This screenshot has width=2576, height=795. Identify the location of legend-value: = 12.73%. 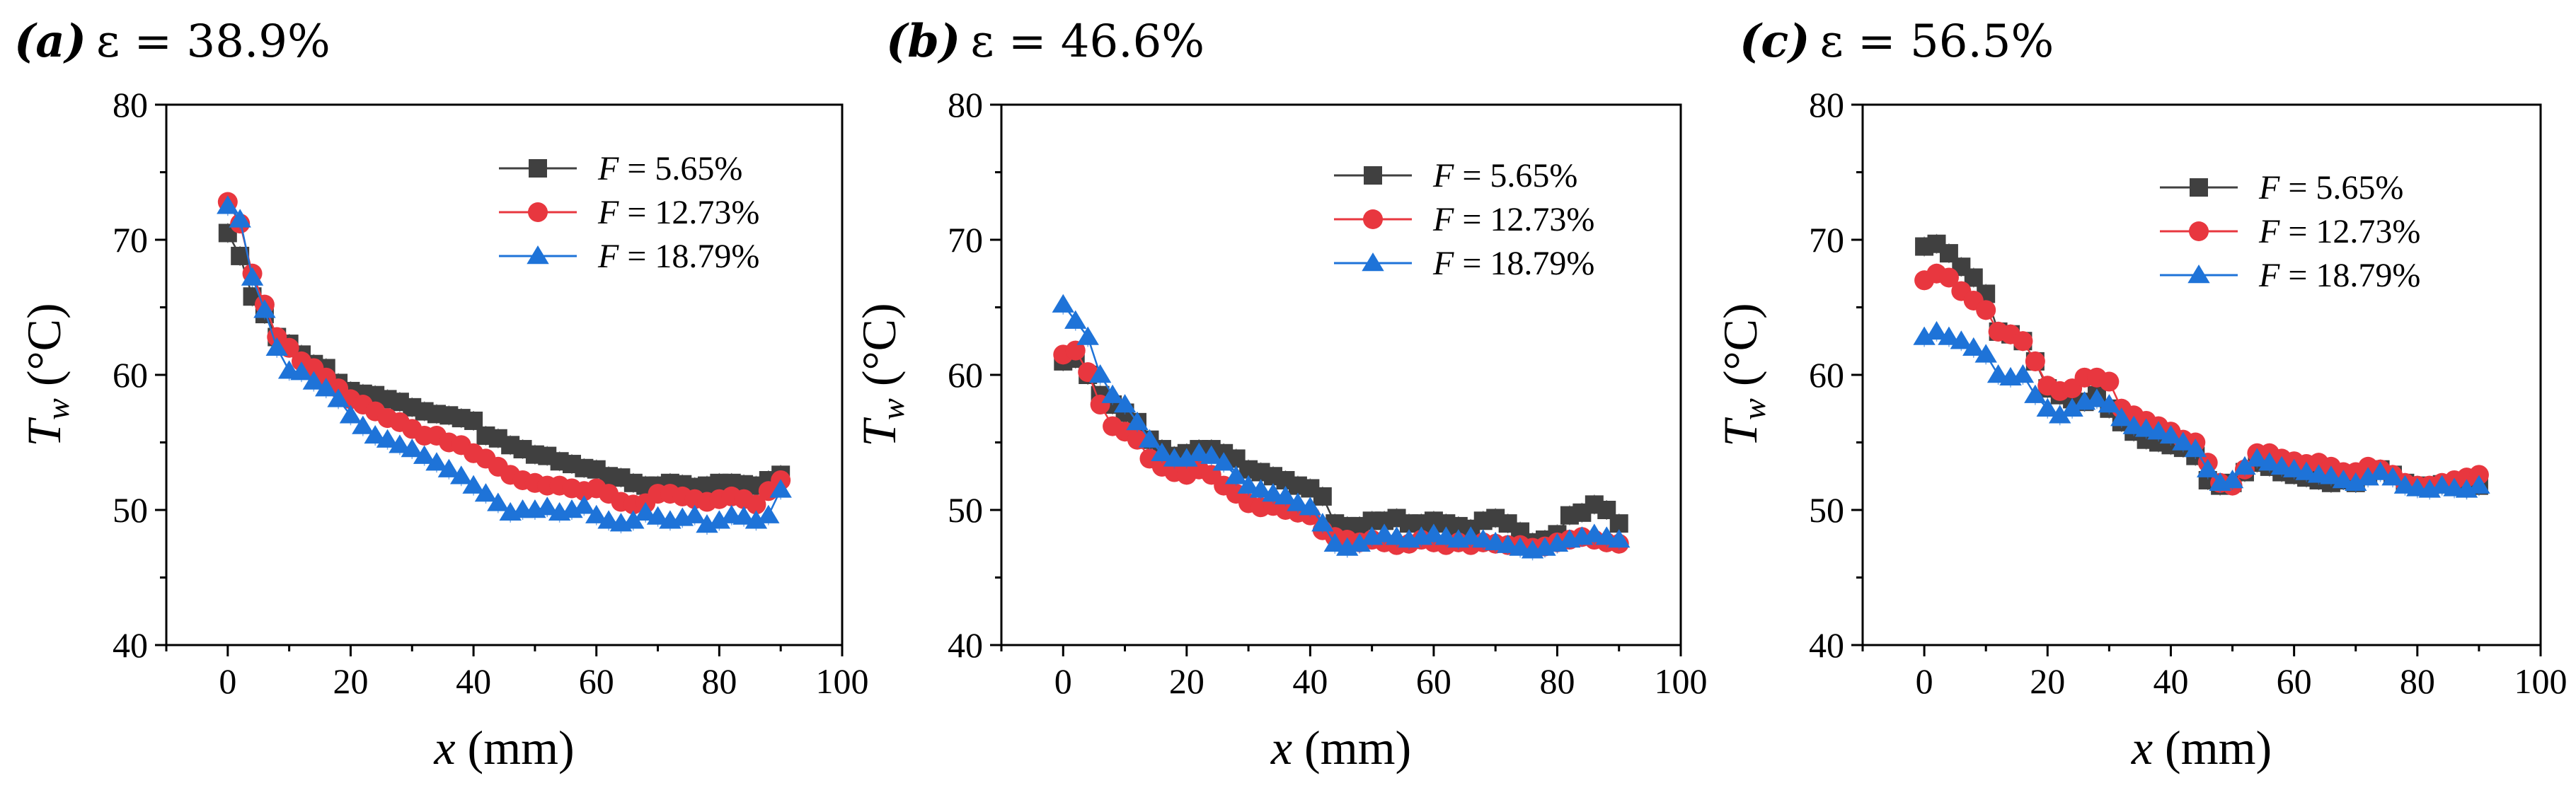
(2349, 231).